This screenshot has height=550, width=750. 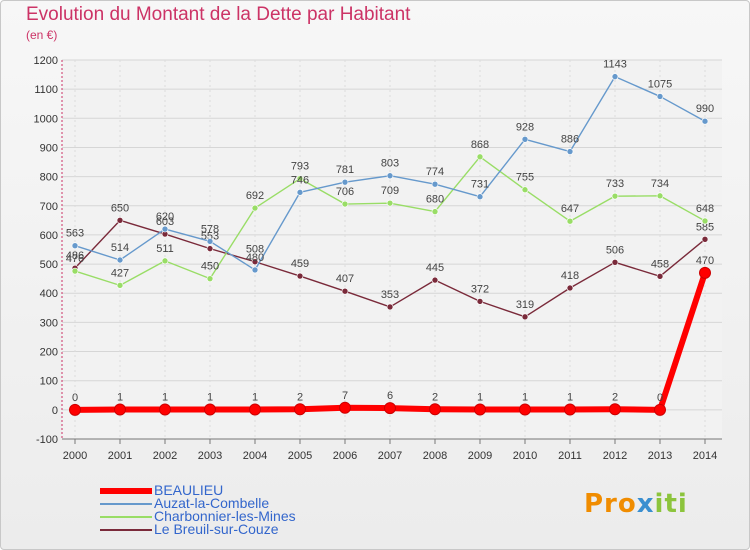 What do you see at coordinates (660, 184) in the screenshot?
I see `data-label: 734` at bounding box center [660, 184].